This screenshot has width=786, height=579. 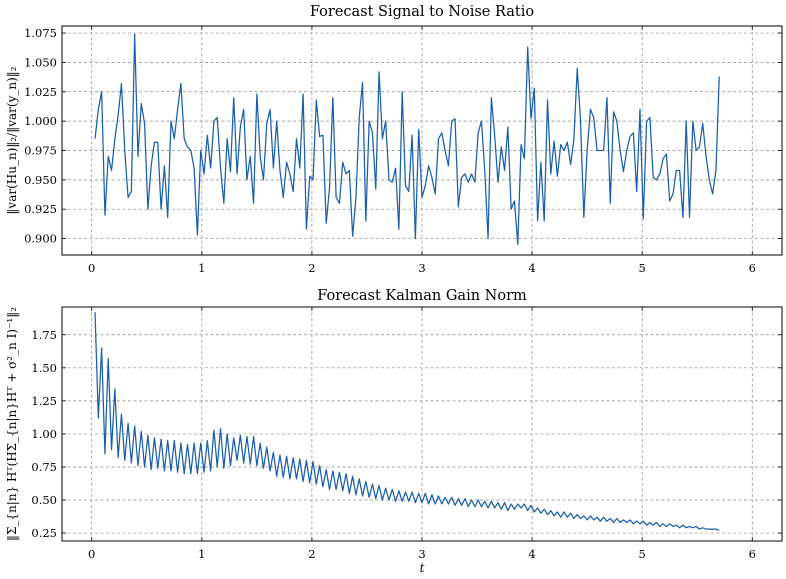 I want to click on snr-y-tick-label: 0.950, so click(x=40, y=180).